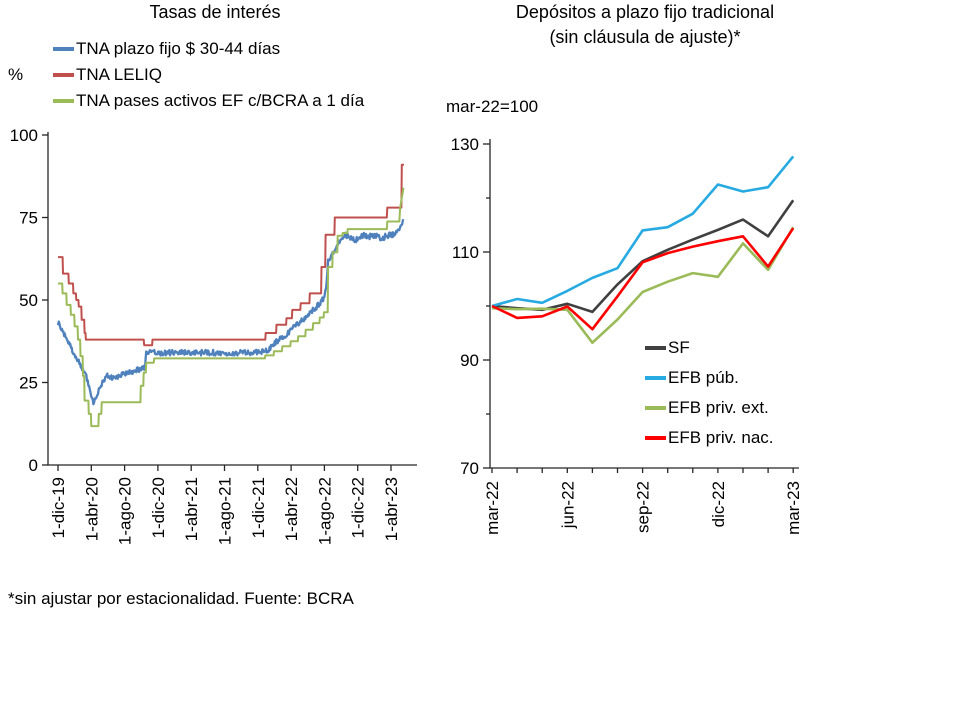 The height and width of the screenshot is (720, 960). Describe the element at coordinates (191, 509) in the screenshot. I see `x-tick-label: 1-abr-21` at that location.